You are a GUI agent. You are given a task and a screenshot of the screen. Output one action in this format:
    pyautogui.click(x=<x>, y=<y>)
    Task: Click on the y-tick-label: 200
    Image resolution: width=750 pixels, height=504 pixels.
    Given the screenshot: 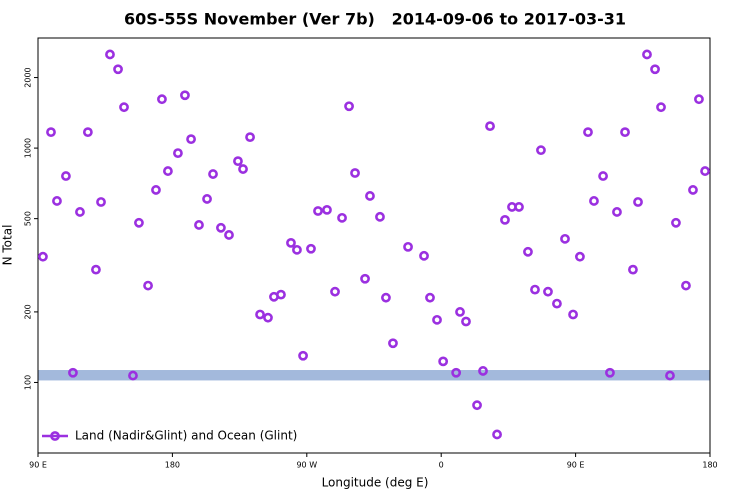 What is the action you would take?
    pyautogui.click(x=28, y=311)
    